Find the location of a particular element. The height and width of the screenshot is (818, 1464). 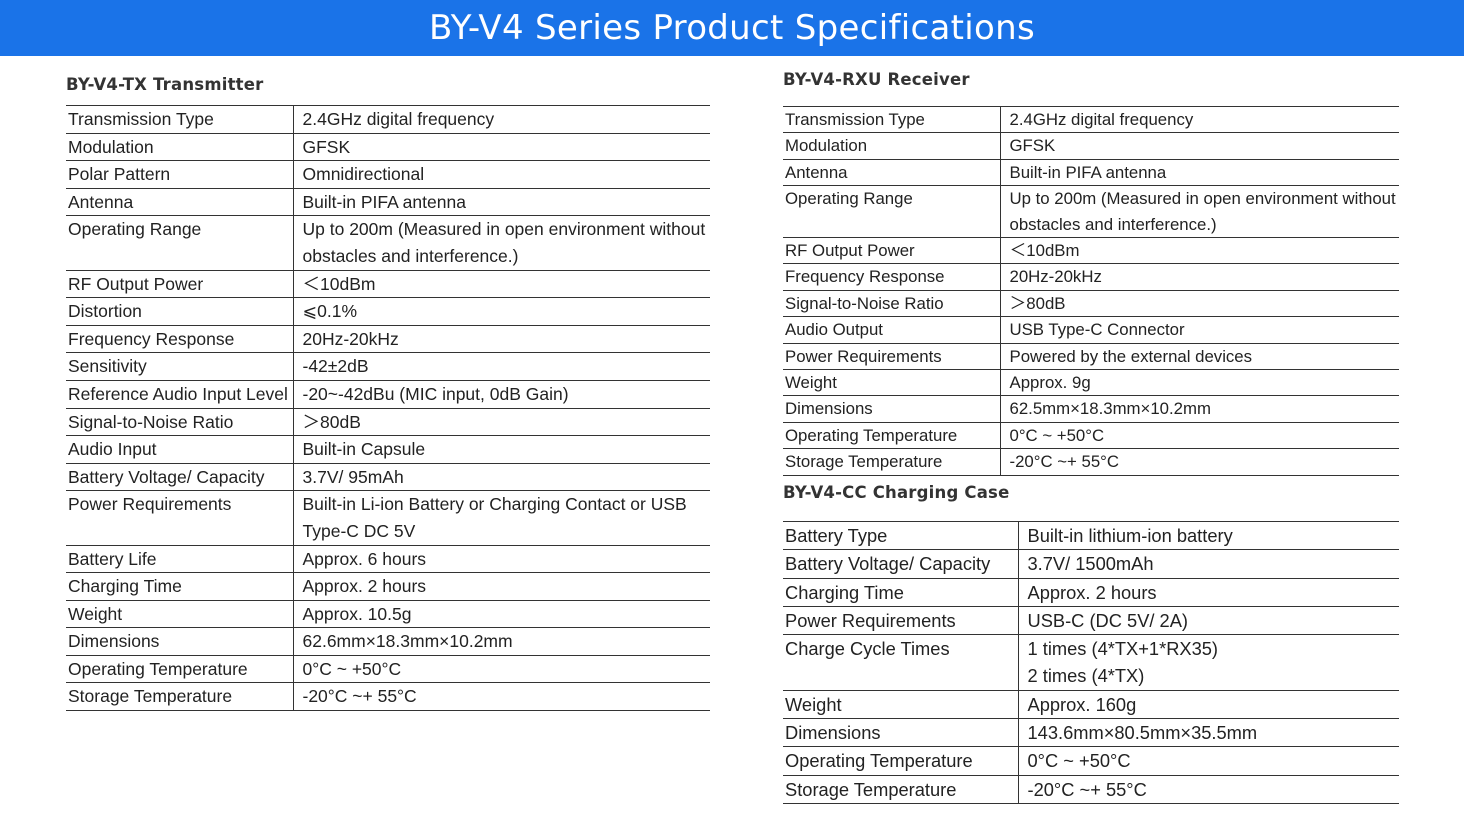

section-title-receiver: BY-V4-RXU Receiver is located at coordinates (876, 79).